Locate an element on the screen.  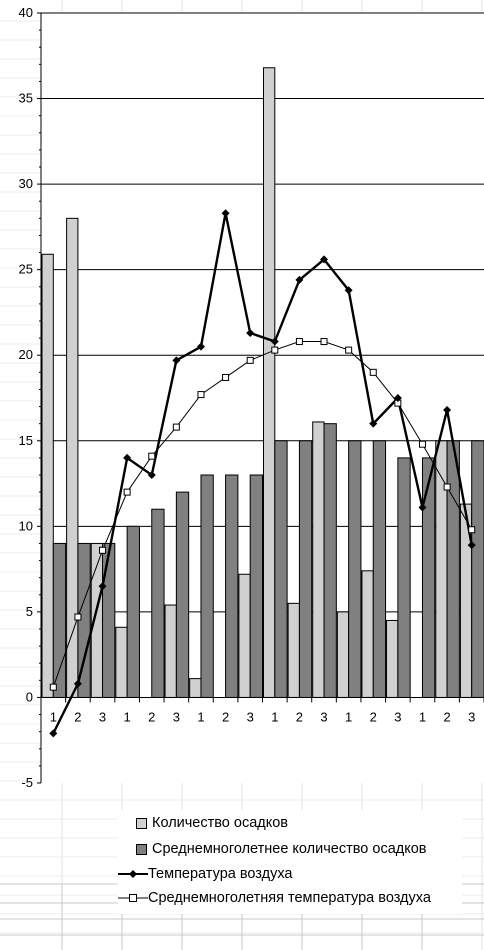
y-tick-label: 25 is located at coordinates (26, 269).